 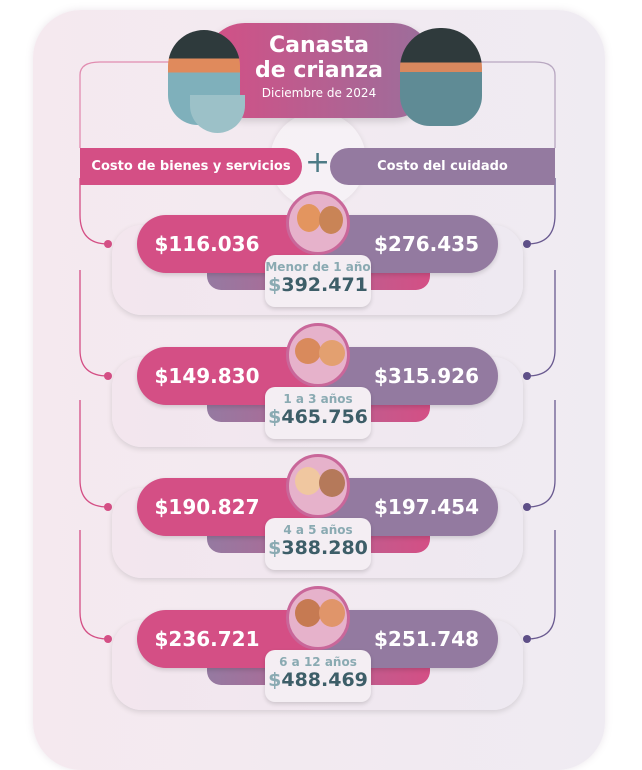 I want to click on age-label: 1 a 3 años, so click(x=318, y=399).